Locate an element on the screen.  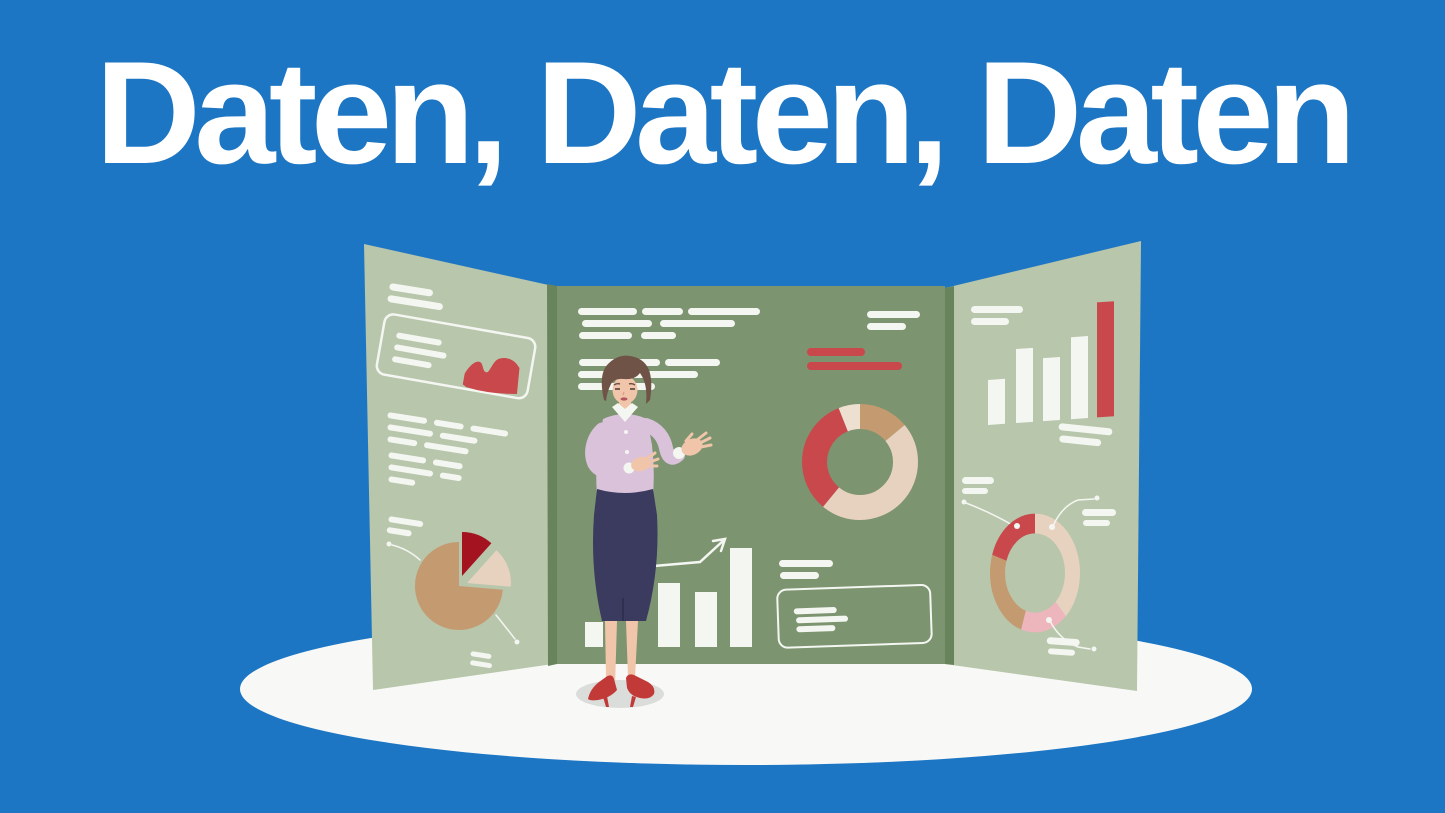
presenter-open-hand is located at coordinates (692, 447).